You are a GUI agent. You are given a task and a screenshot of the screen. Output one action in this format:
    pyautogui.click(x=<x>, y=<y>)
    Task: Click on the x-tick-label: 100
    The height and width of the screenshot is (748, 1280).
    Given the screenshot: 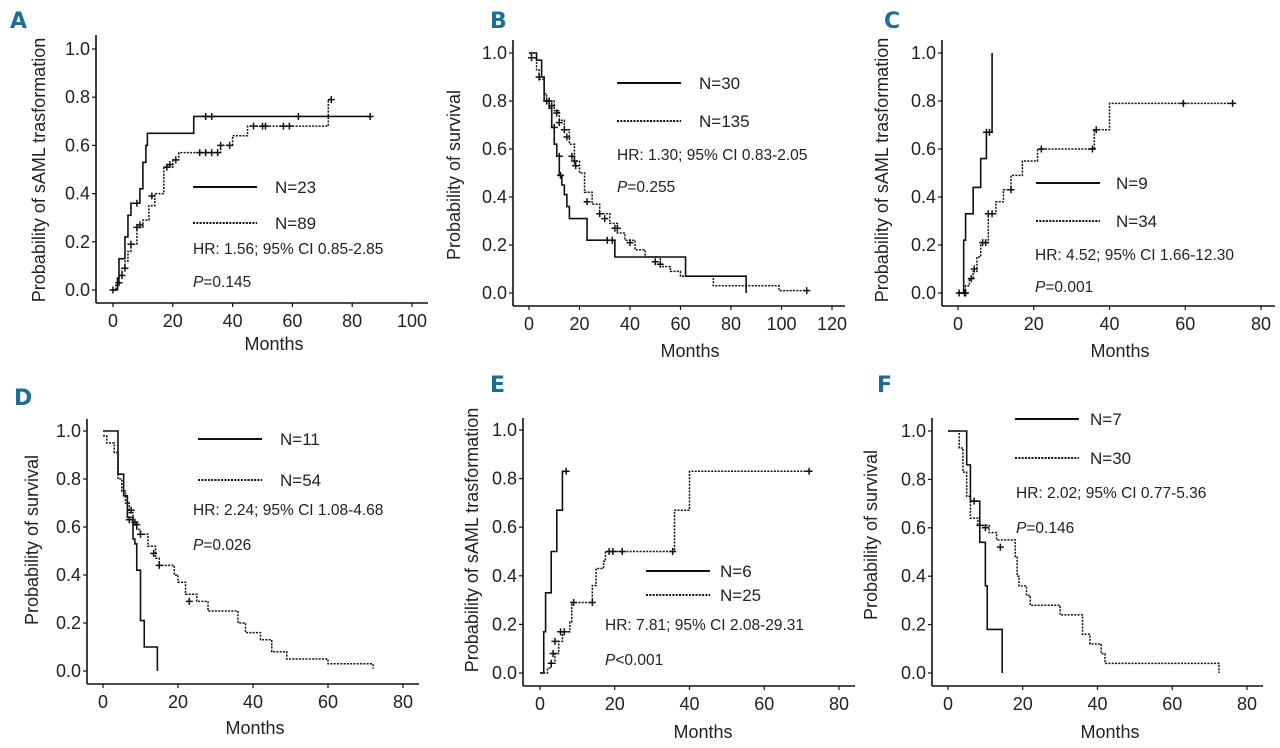 What is the action you would take?
    pyautogui.click(x=781, y=324)
    